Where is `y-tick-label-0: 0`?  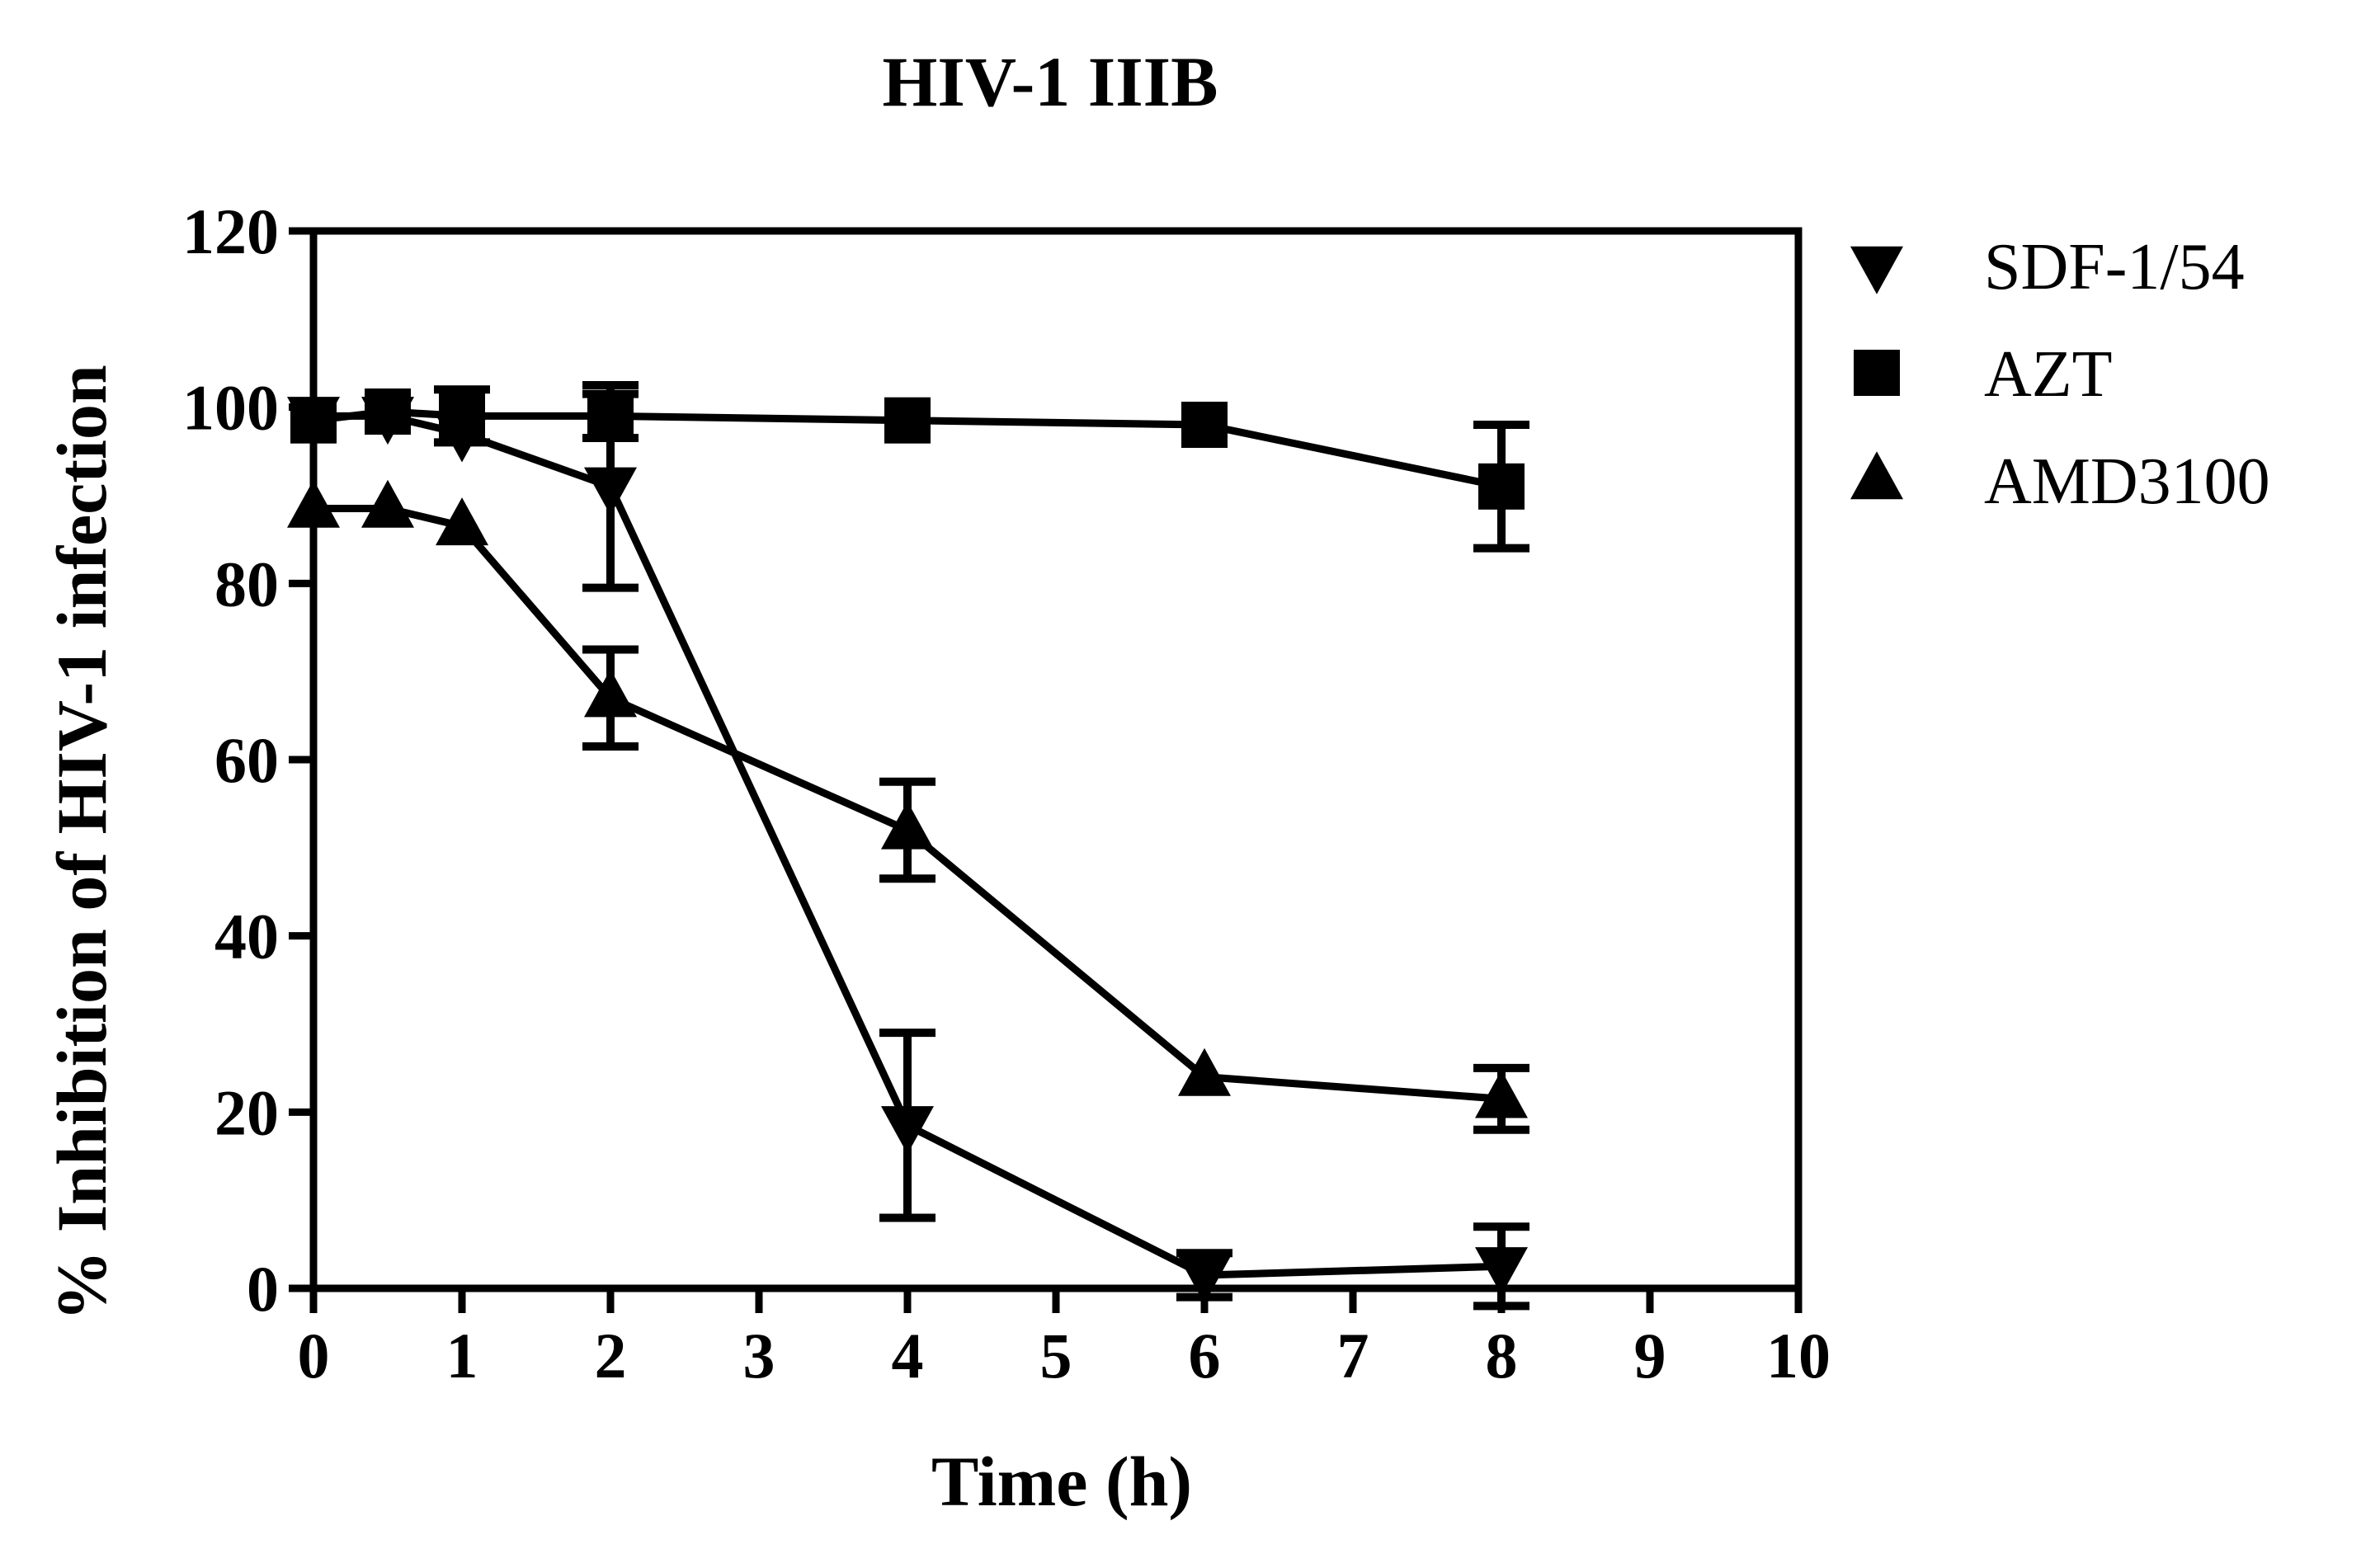 y-tick-label-0: 0 is located at coordinates (263, 1289).